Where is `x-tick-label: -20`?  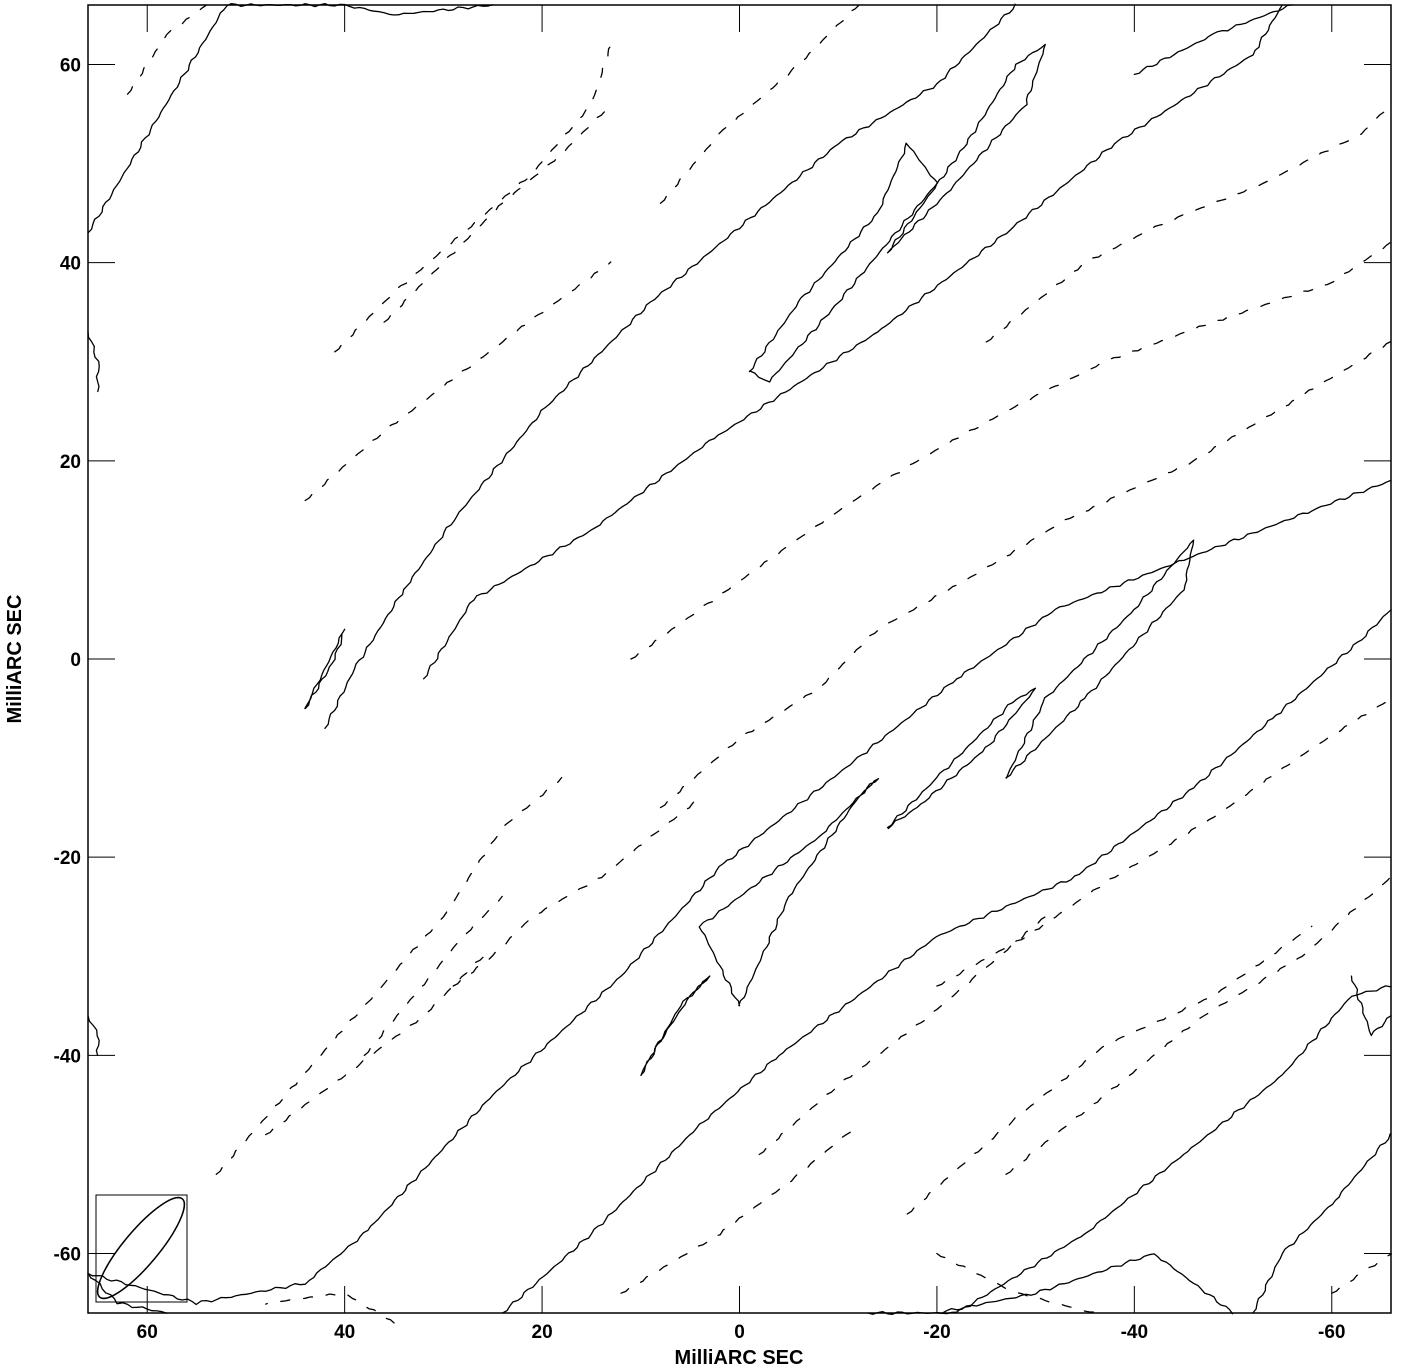 x-tick-label: -20 is located at coordinates (936, 1332).